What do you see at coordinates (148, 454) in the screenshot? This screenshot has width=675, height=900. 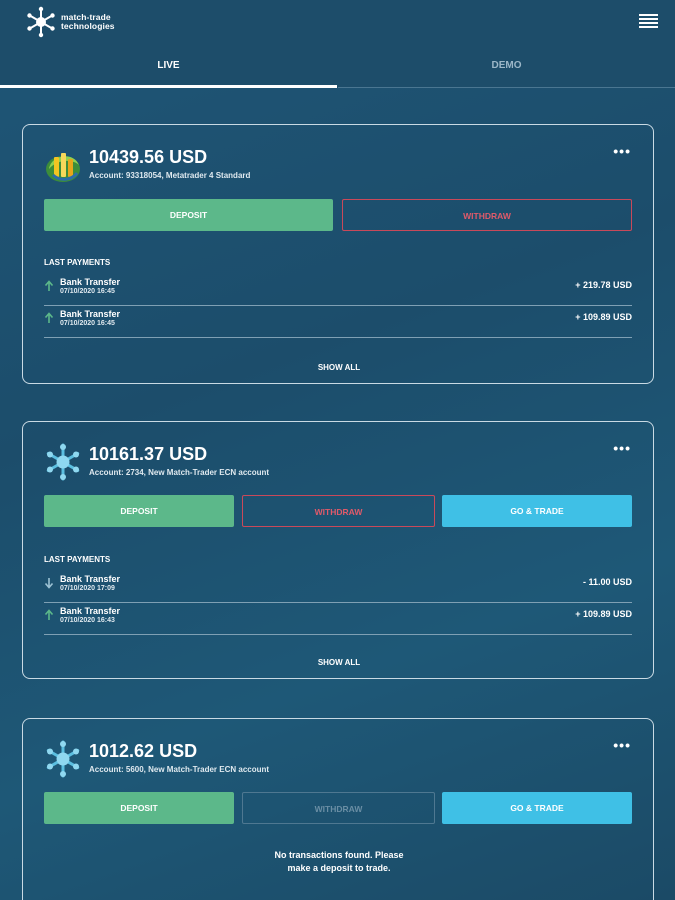 I see `account-balance: 10161.37 USD` at bounding box center [148, 454].